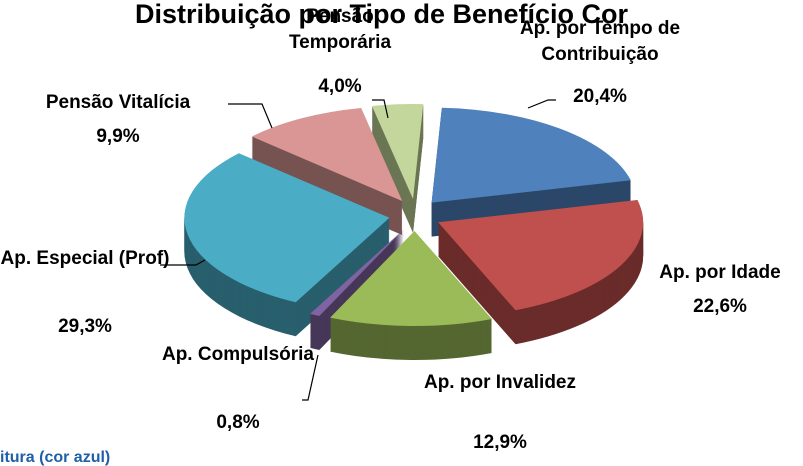 This screenshot has height=466, width=803. What do you see at coordinates (55, 457) in the screenshot?
I see `note: itura (cor azul)` at bounding box center [55, 457].